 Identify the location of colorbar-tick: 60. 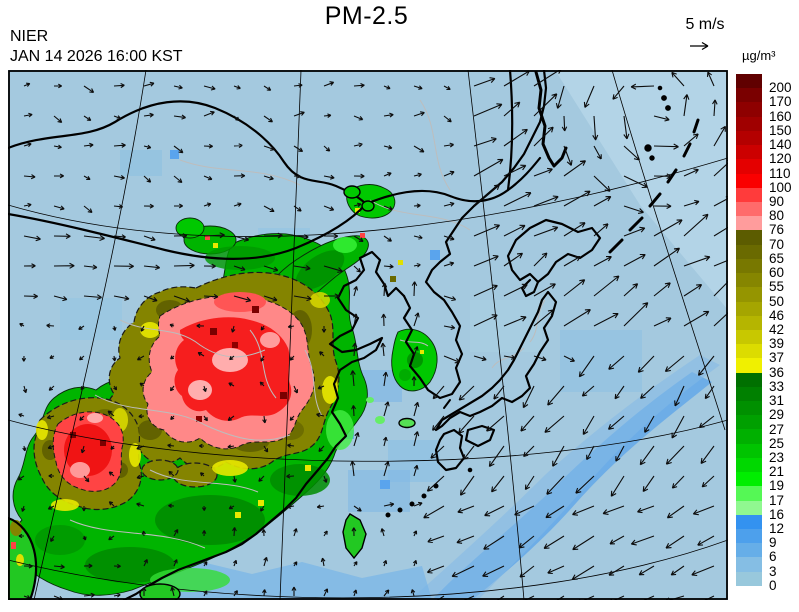
(777, 273).